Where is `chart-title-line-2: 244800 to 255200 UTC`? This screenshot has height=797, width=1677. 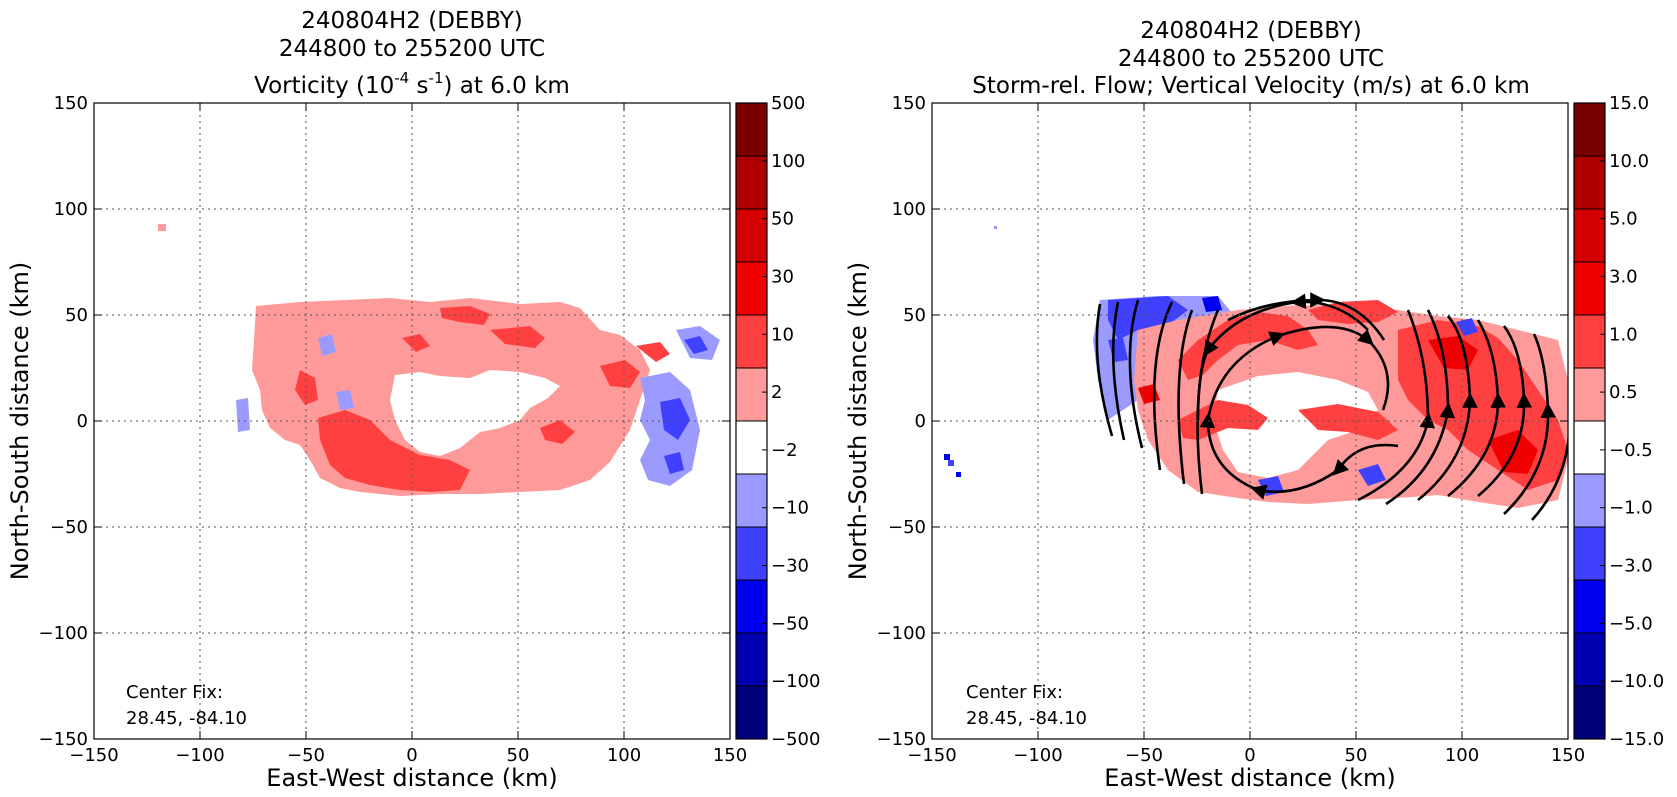
chart-title-line-2: 244800 to 255200 UTC is located at coordinates (412, 49).